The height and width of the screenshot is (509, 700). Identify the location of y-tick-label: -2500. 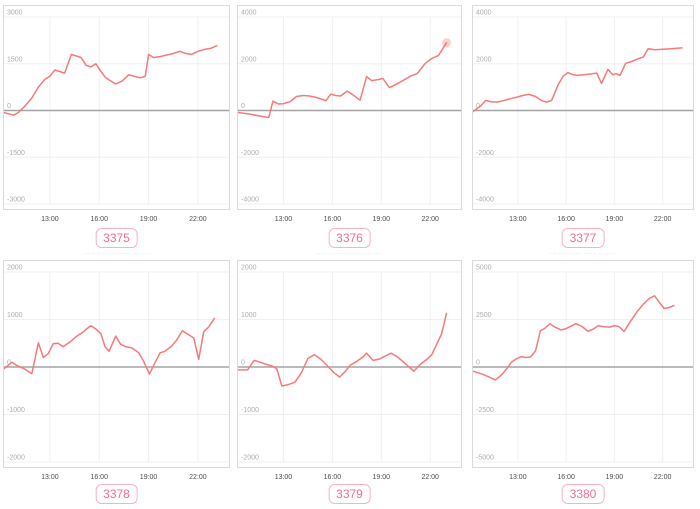
(485, 410).